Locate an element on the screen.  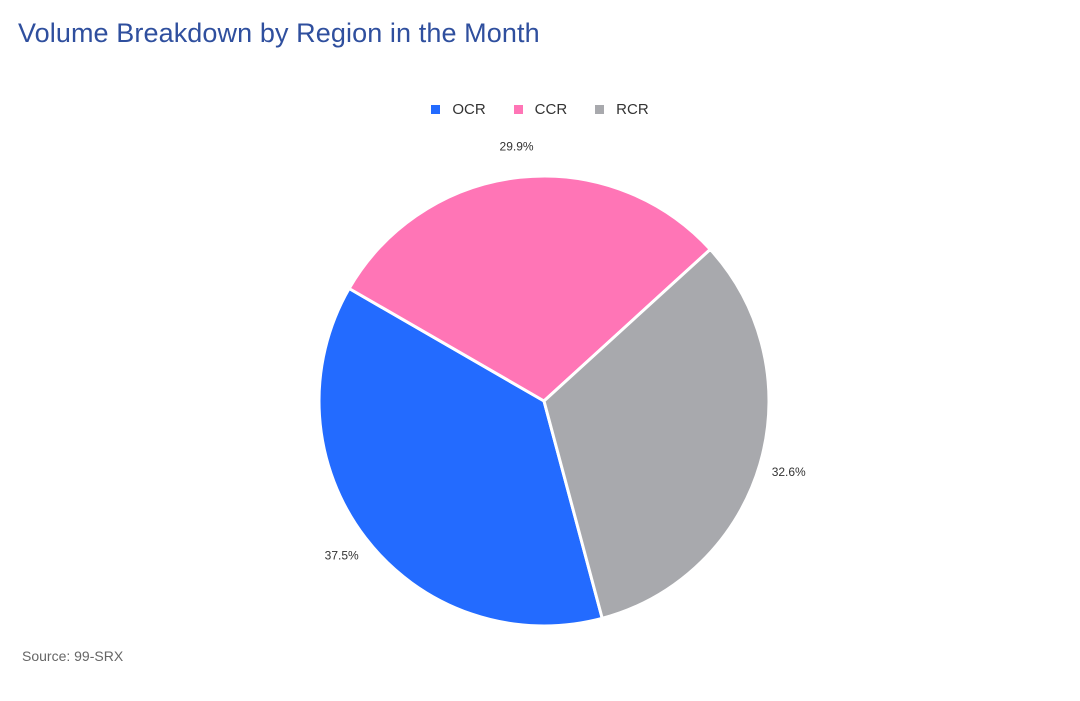
legend-label-ccr: CCR is located at coordinates (551, 109).